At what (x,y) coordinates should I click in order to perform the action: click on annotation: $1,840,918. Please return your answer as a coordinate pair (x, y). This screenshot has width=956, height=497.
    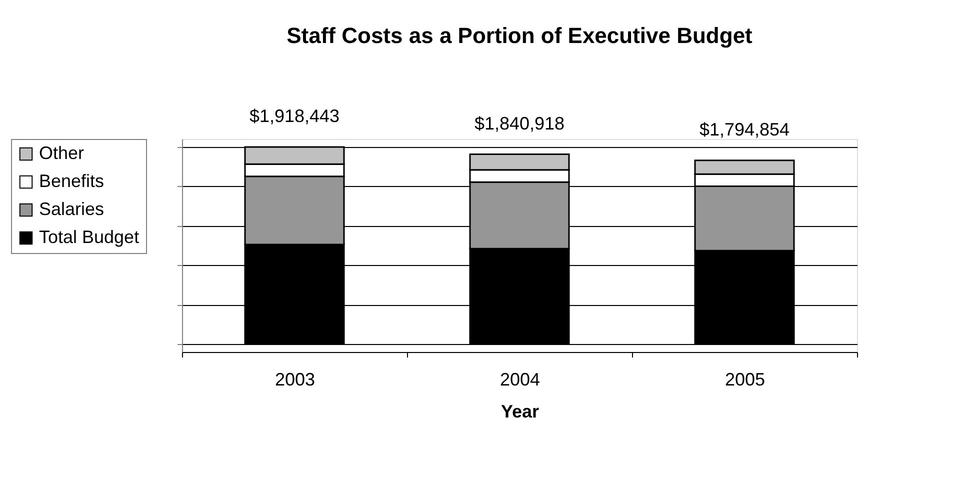
    Looking at the image, I should click on (519, 123).